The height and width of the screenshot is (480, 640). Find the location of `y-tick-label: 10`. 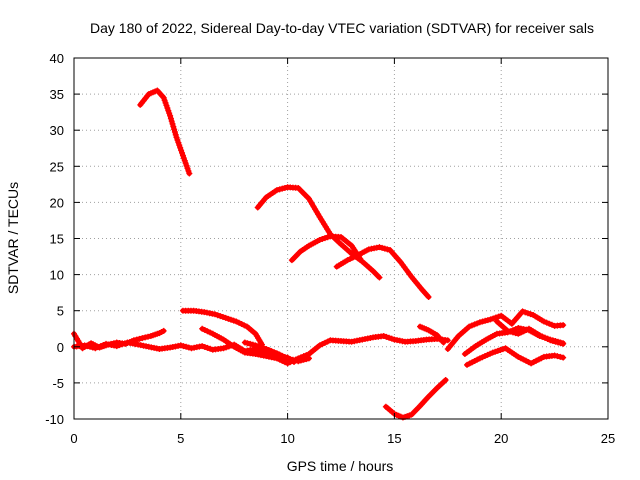

y-tick-label: 10 is located at coordinates (57, 275).